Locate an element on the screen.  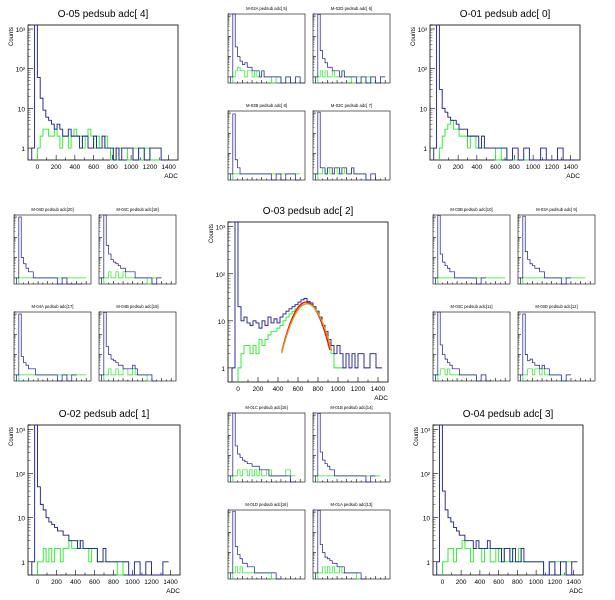
chart-title: M-04D pedsub adc[20] is located at coordinates (52, 209).